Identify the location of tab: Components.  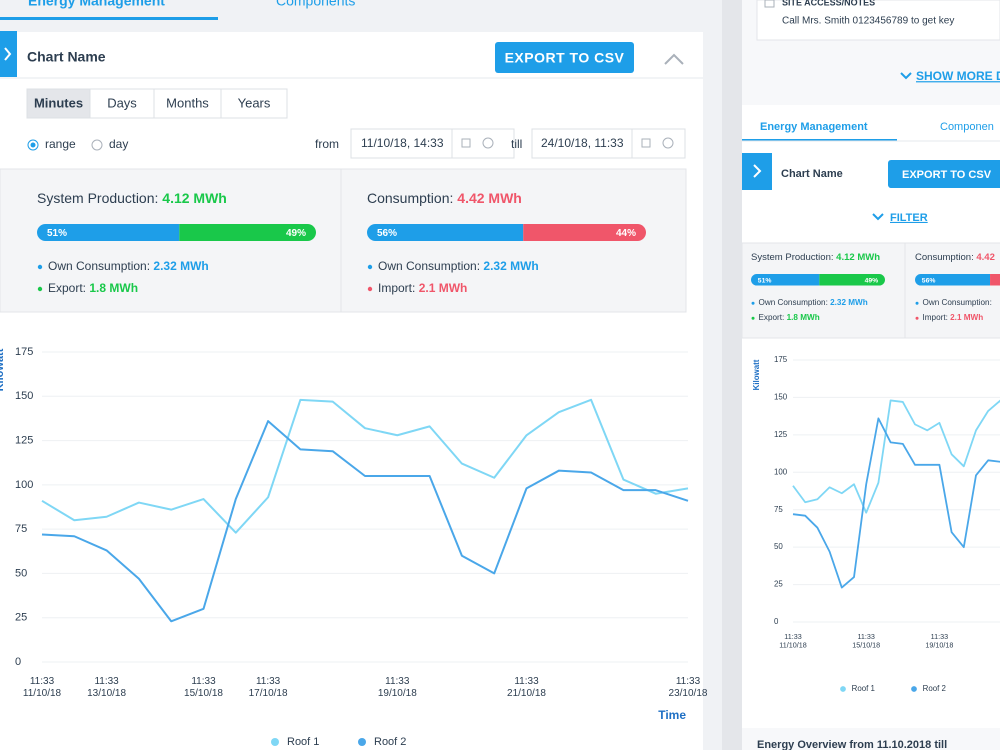
(315, 4).